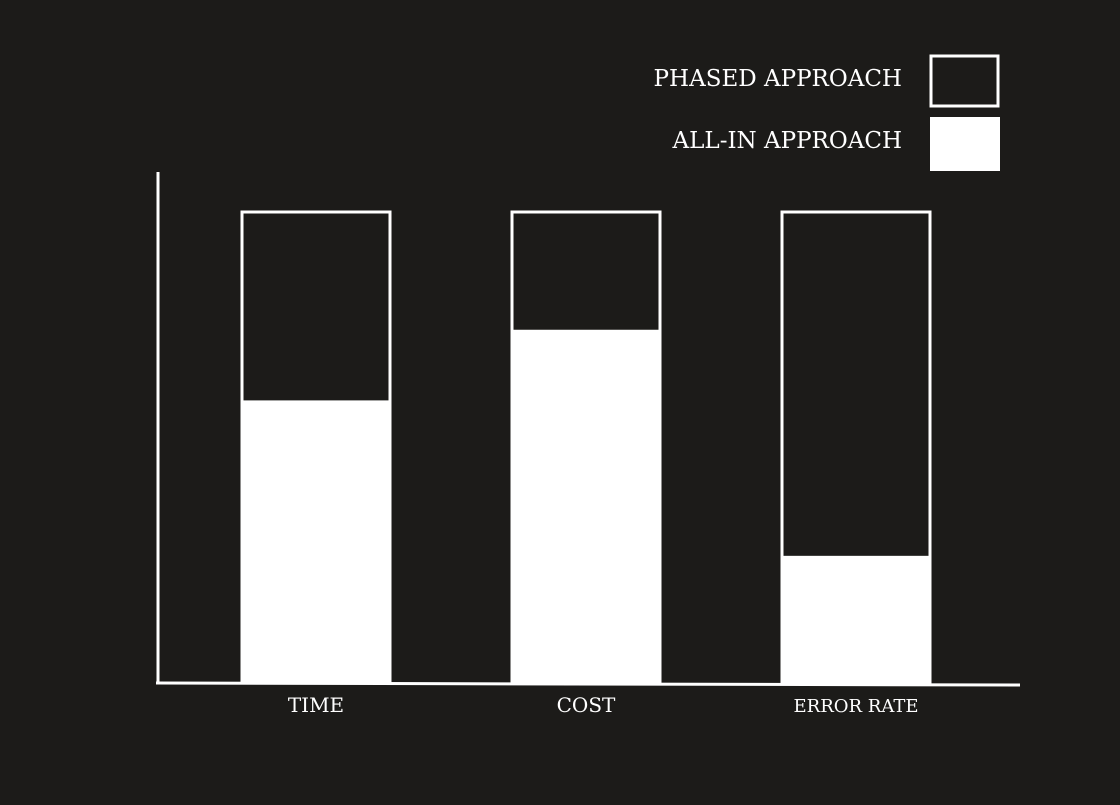  What do you see at coordinates (964, 81) in the screenshot?
I see `legend-swatch-phased` at bounding box center [964, 81].